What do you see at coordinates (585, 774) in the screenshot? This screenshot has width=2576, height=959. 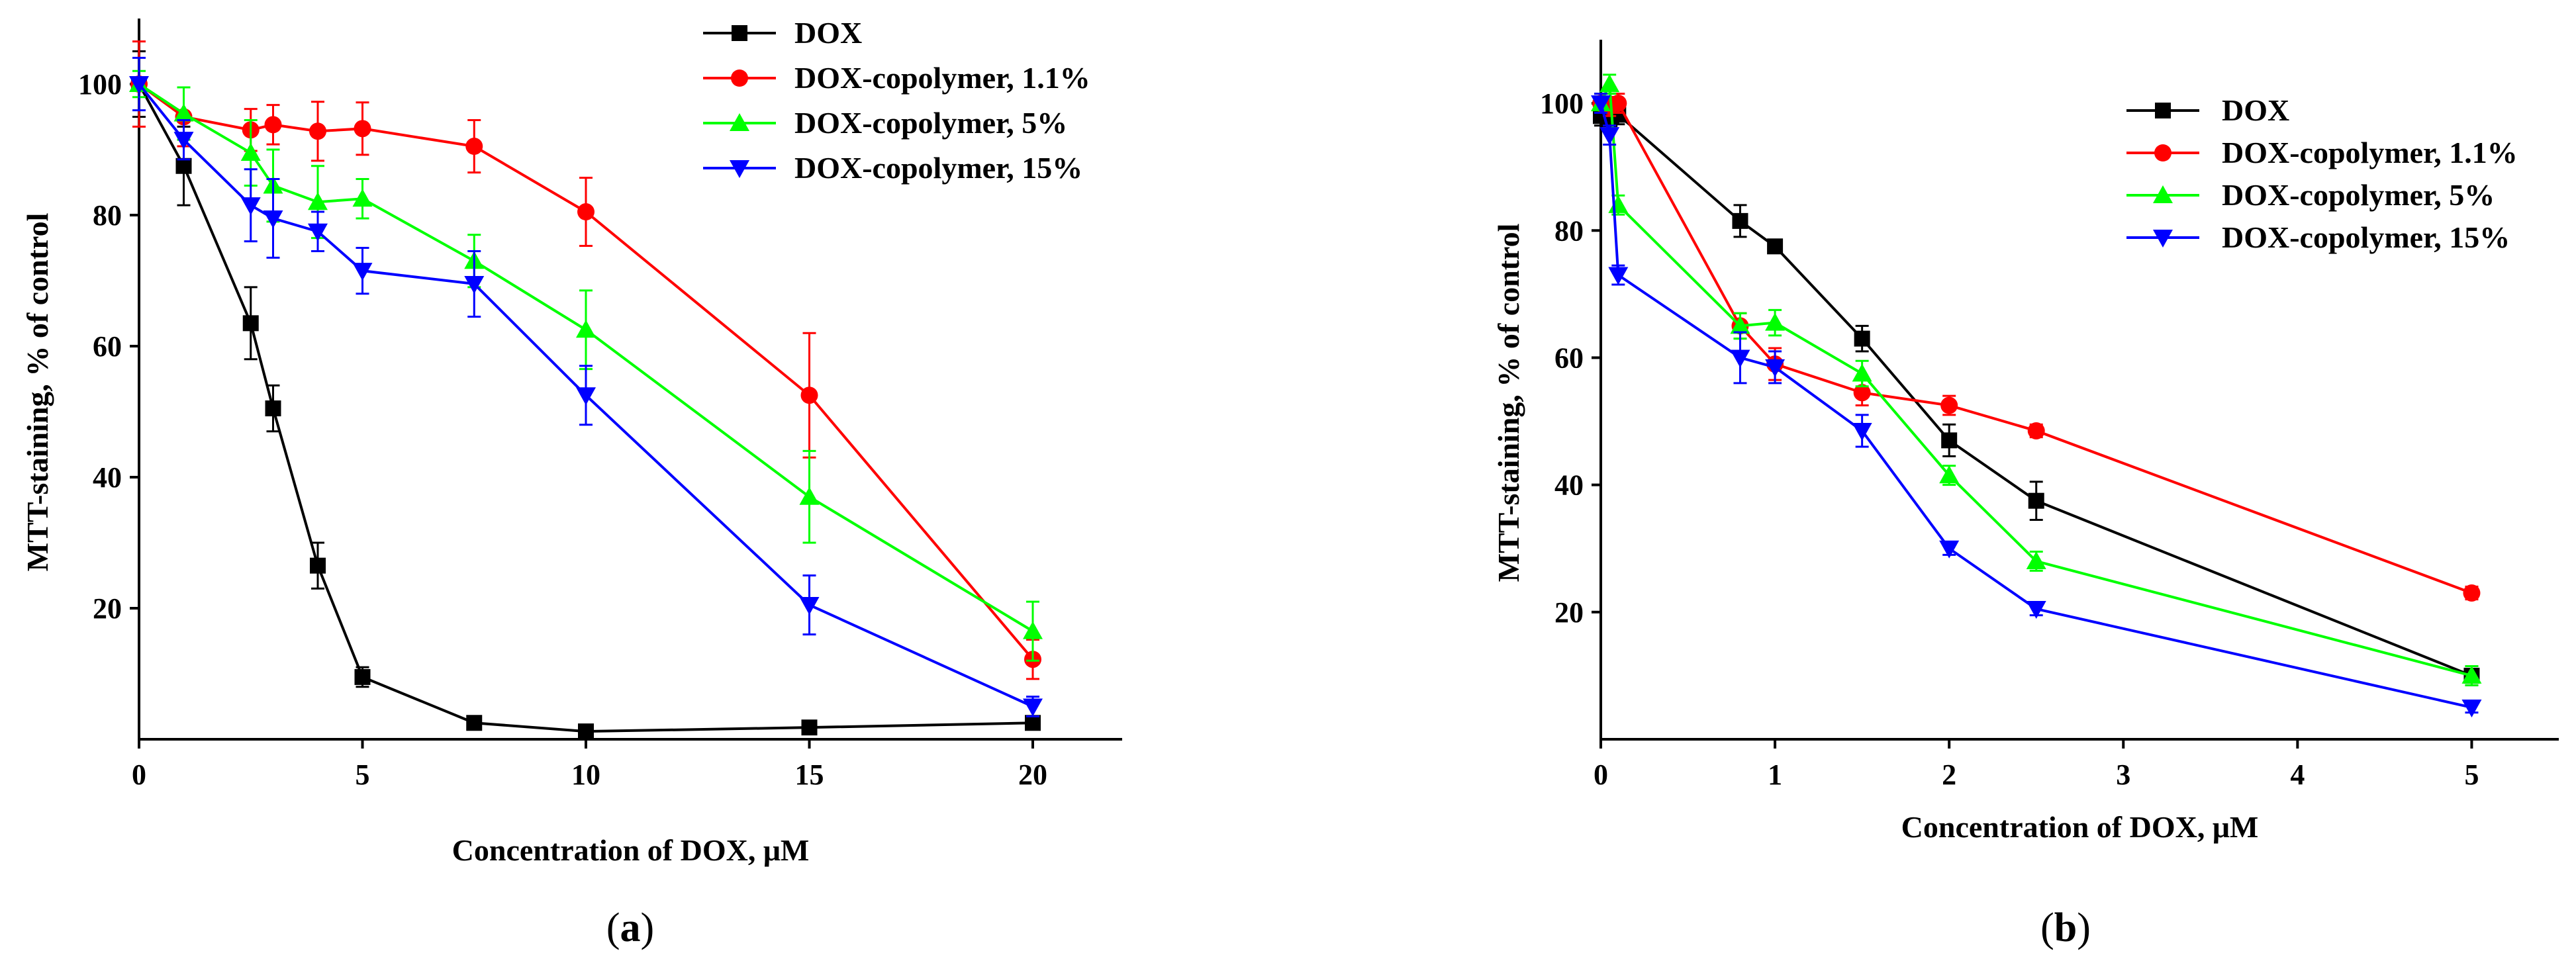 I see `x-tick-label: 10` at bounding box center [585, 774].